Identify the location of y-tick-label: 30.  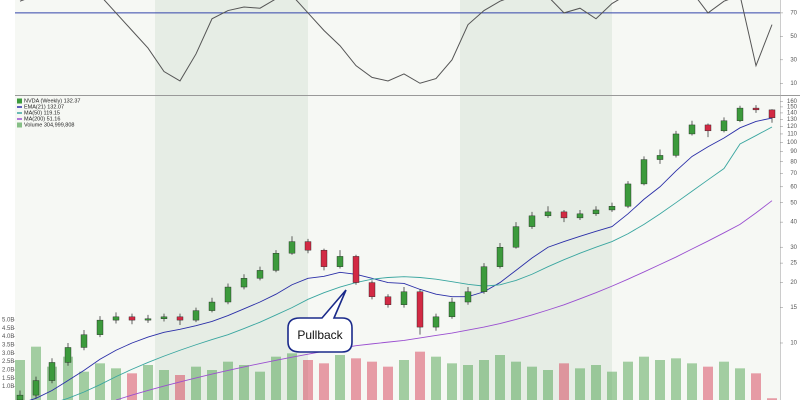
(793, 248).